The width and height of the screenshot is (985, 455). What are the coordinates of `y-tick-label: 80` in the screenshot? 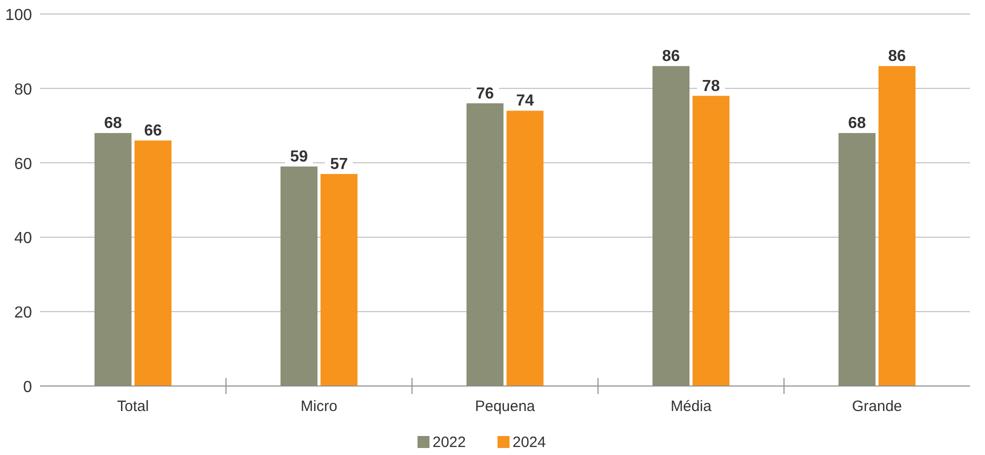 It's located at (23, 89).